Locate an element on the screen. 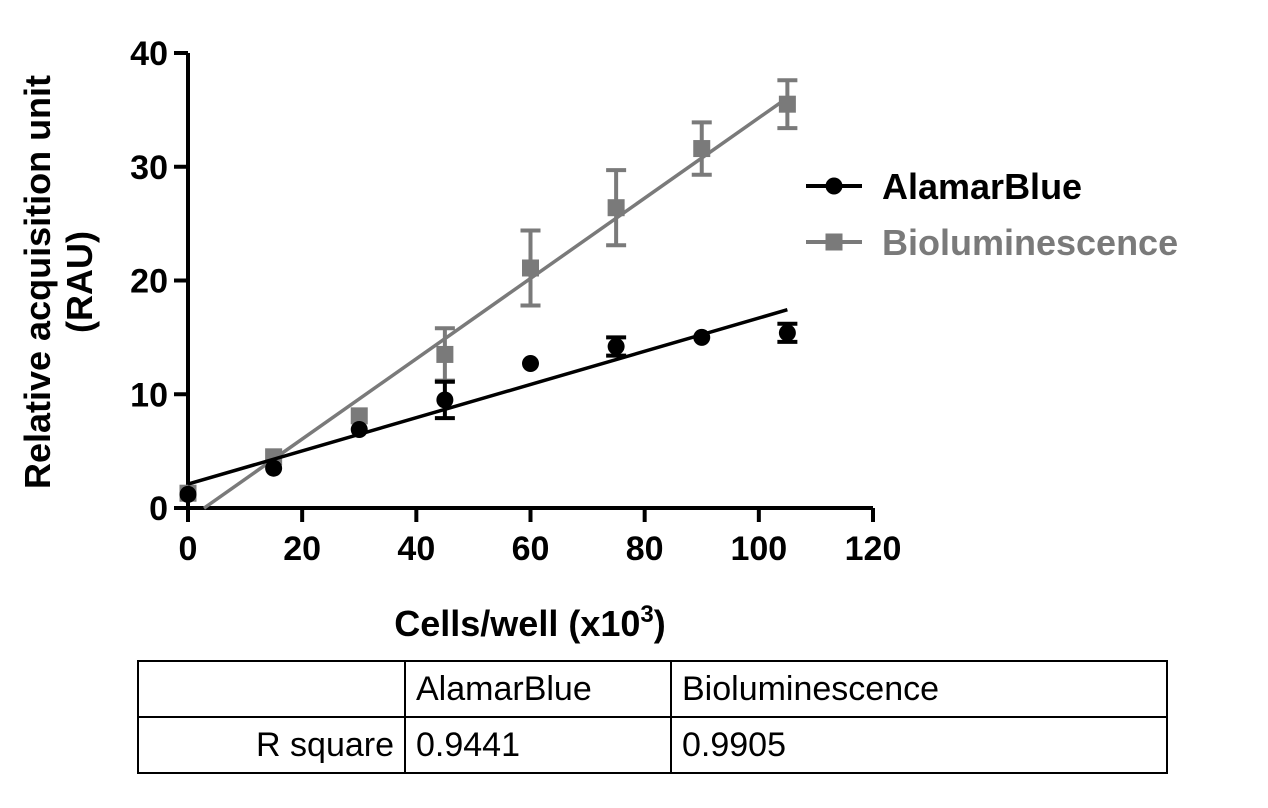 This screenshot has height=808, width=1268. x-tick-label: 80 is located at coordinates (645, 549).